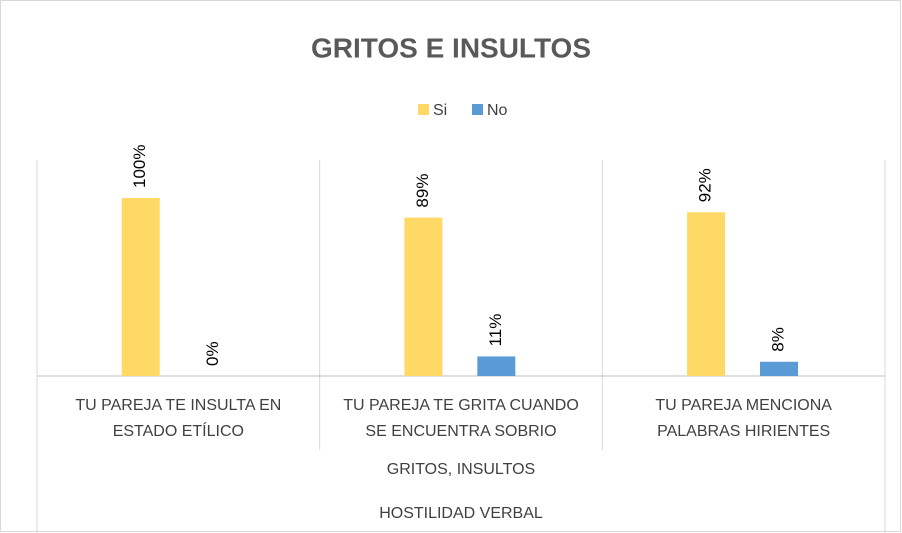  Describe the element at coordinates (451, 47) in the screenshot. I see `chart-title: GRITOS E INSULTOS` at that location.